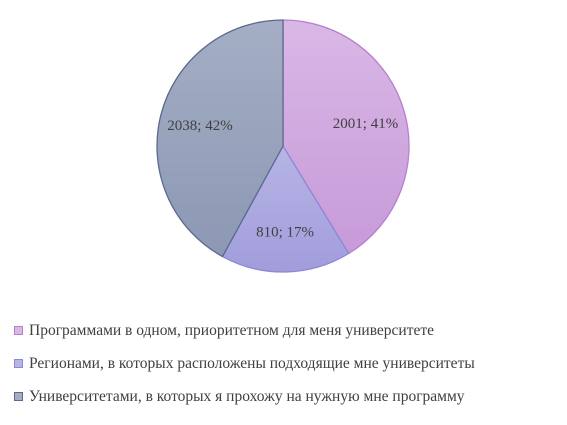 This screenshot has width=567, height=425. Describe the element at coordinates (18, 396) in the screenshot. I see `legend-swatch-universities` at that location.